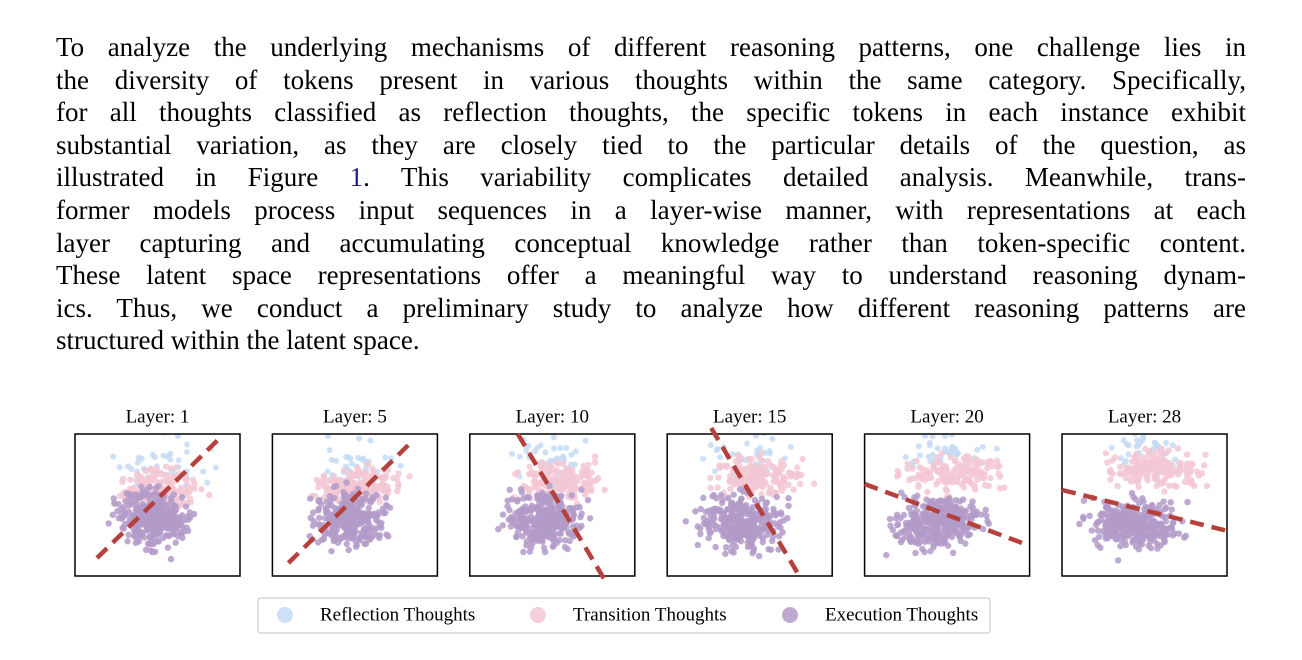 This screenshot has height=660, width=1302. Describe the element at coordinates (552, 416) in the screenshot. I see `panel-title: Layer: 10` at that location.